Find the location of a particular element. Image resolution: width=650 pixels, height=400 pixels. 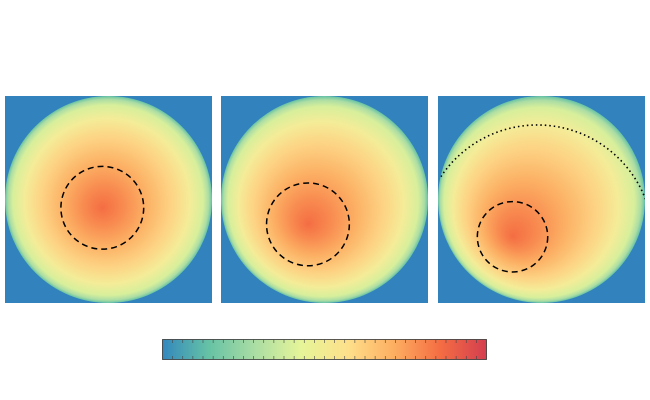

dotted-contour is located at coordinates (541, 213).